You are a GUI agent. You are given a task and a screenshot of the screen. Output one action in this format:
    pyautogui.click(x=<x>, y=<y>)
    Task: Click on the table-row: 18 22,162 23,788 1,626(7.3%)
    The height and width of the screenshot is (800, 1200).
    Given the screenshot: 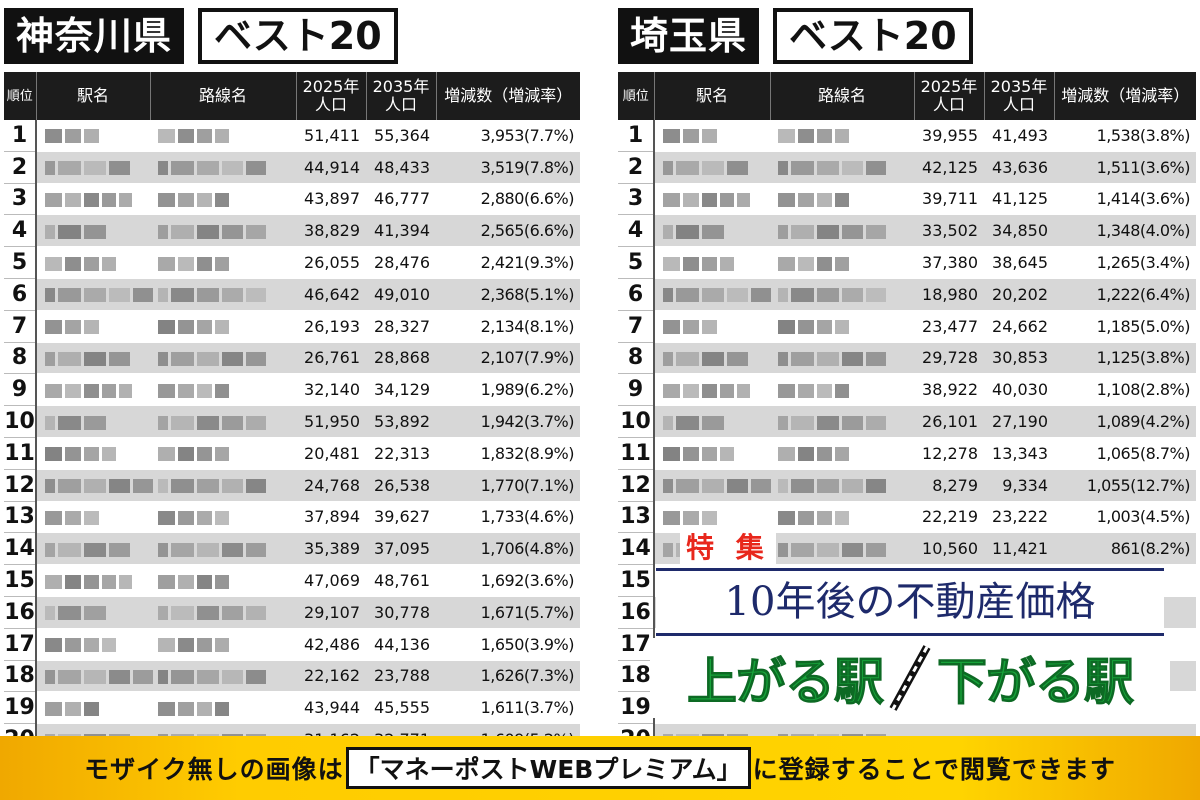 What is the action you would take?
    pyautogui.click(x=292, y=676)
    